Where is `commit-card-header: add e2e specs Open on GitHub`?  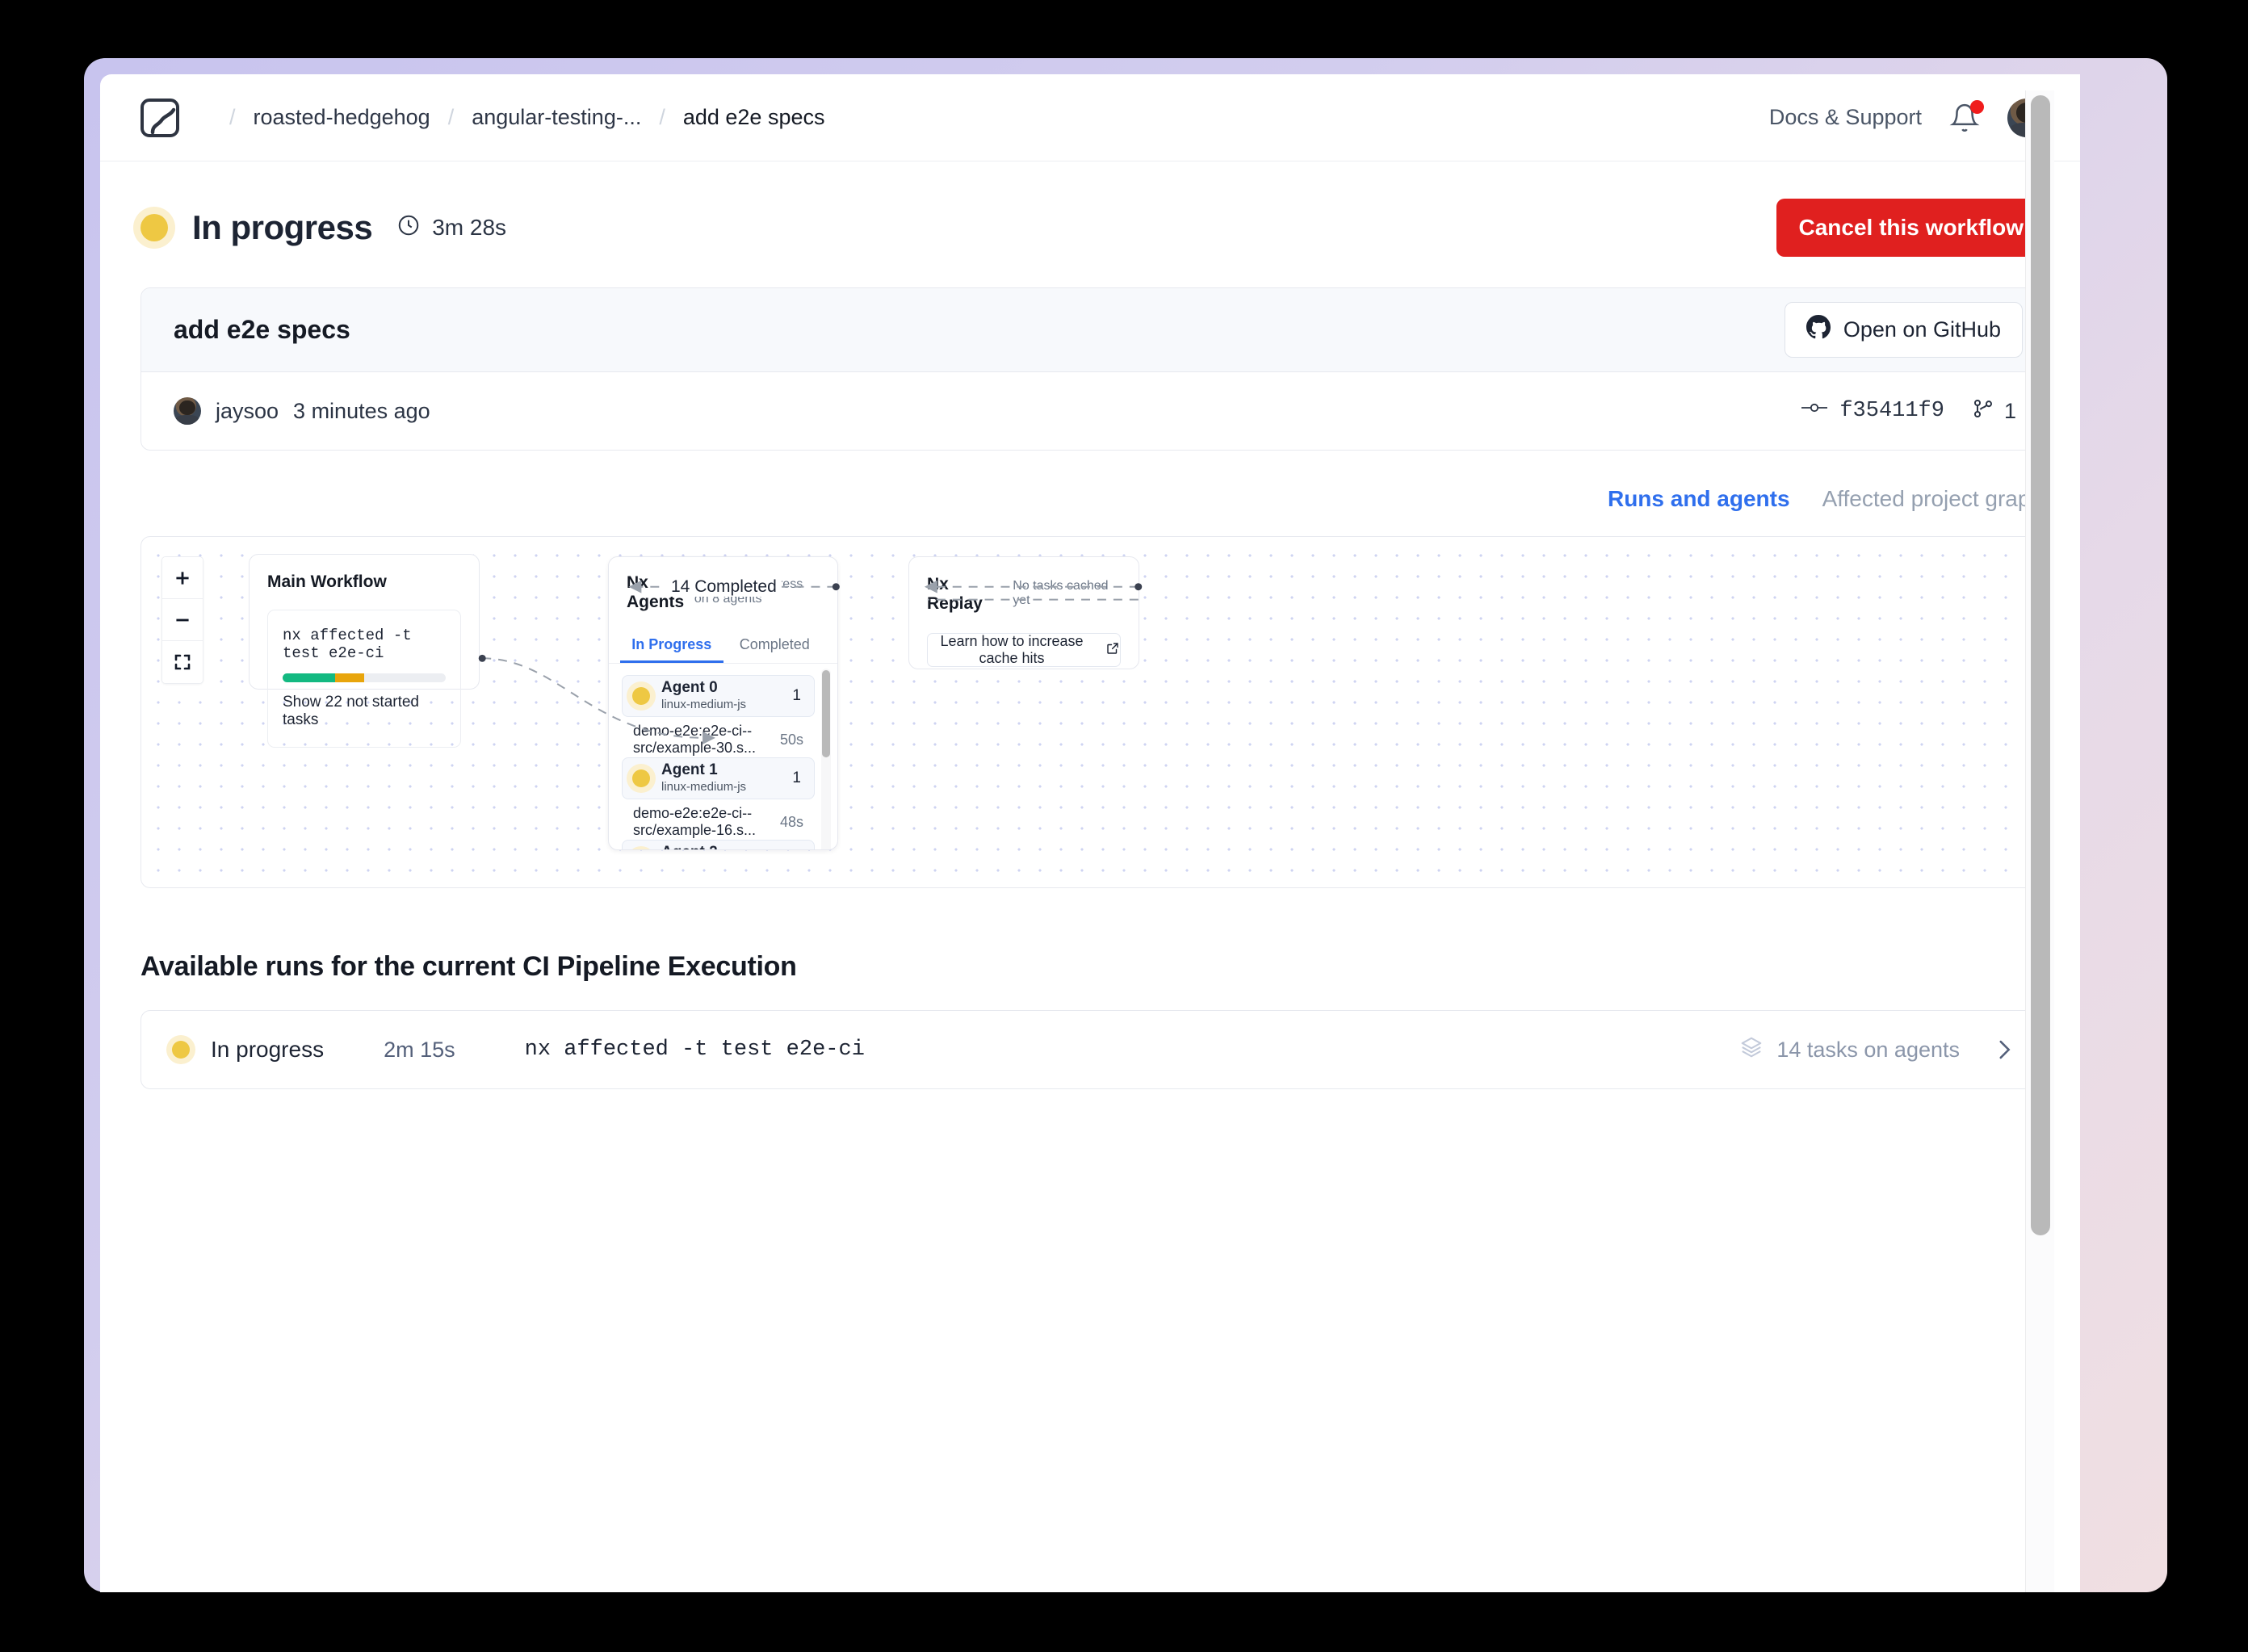
commit-card-header: add e2e specs Open on GitHub is located at coordinates (1093, 330).